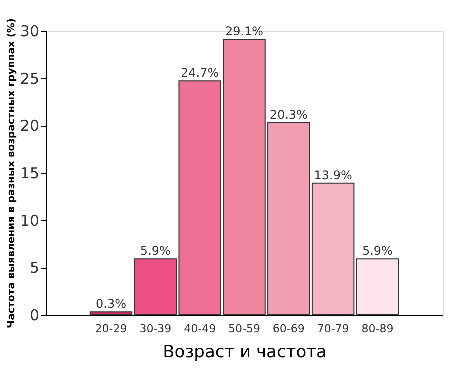 This screenshot has height=379, width=475. What do you see at coordinates (333, 329) in the screenshot?
I see `x-tick-label: 70-79` at bounding box center [333, 329].